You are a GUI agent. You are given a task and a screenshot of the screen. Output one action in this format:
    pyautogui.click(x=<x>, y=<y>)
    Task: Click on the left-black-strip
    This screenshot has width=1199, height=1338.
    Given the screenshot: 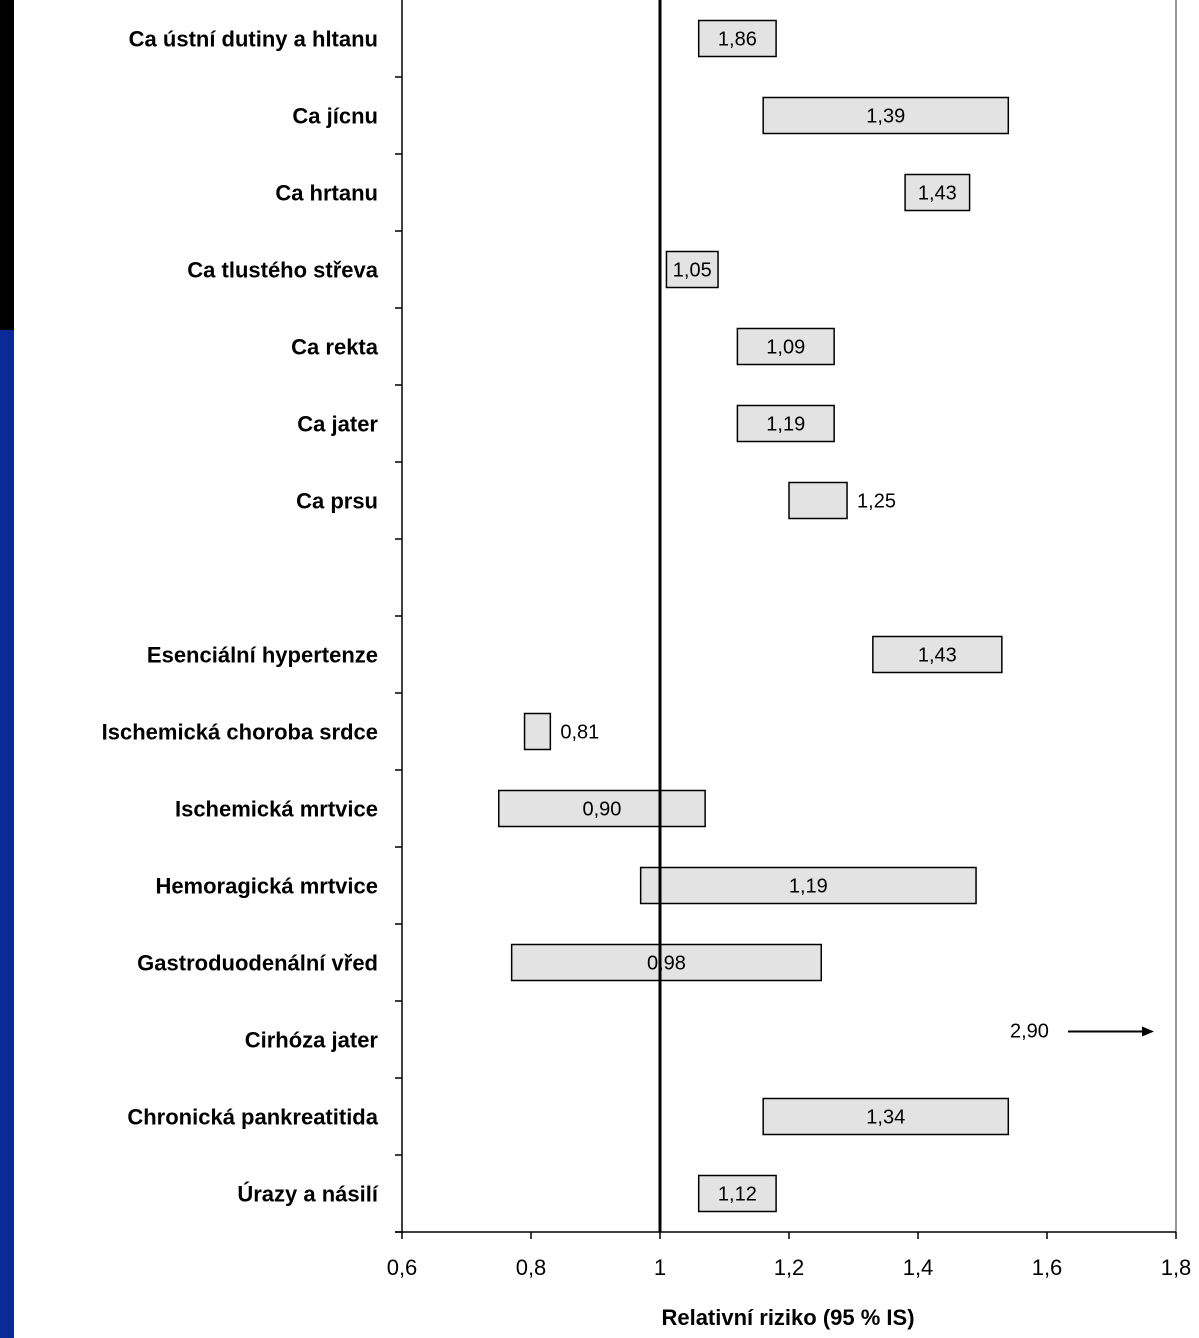 What is the action you would take?
    pyautogui.click(x=7, y=165)
    